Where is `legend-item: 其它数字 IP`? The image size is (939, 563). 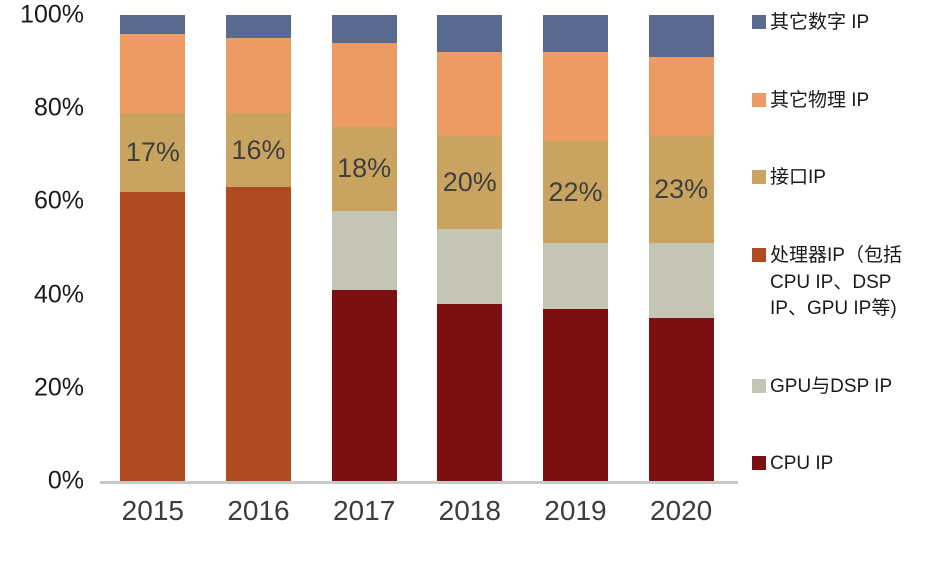 legend-item: 其它数字 IP is located at coordinates (845, 23).